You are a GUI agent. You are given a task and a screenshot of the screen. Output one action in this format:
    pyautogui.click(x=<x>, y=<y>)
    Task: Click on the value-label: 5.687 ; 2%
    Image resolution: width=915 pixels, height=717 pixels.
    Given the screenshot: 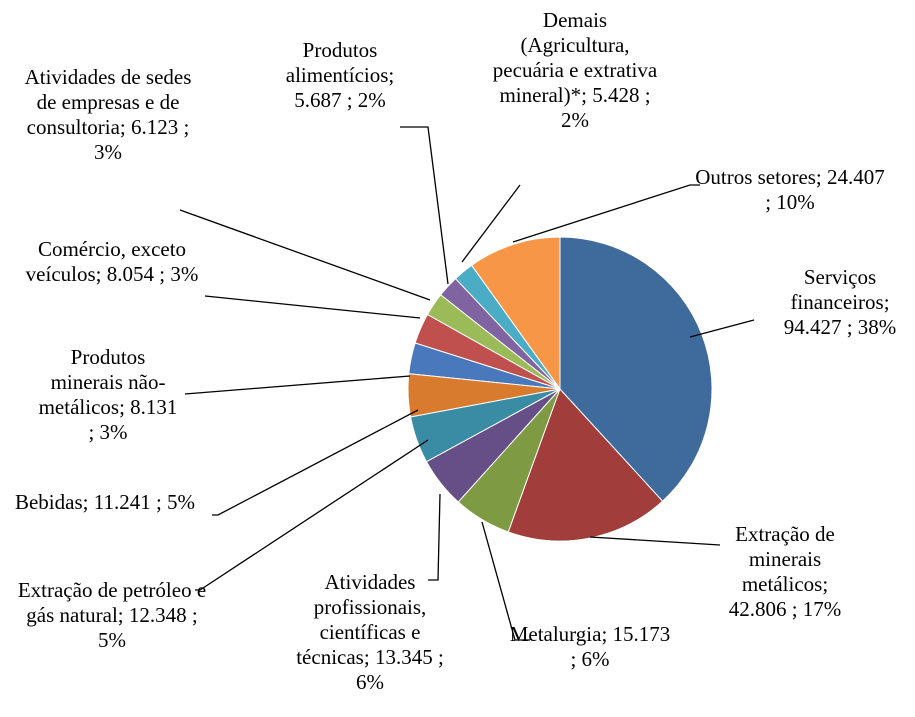 What is the action you would take?
    pyautogui.click(x=340, y=100)
    